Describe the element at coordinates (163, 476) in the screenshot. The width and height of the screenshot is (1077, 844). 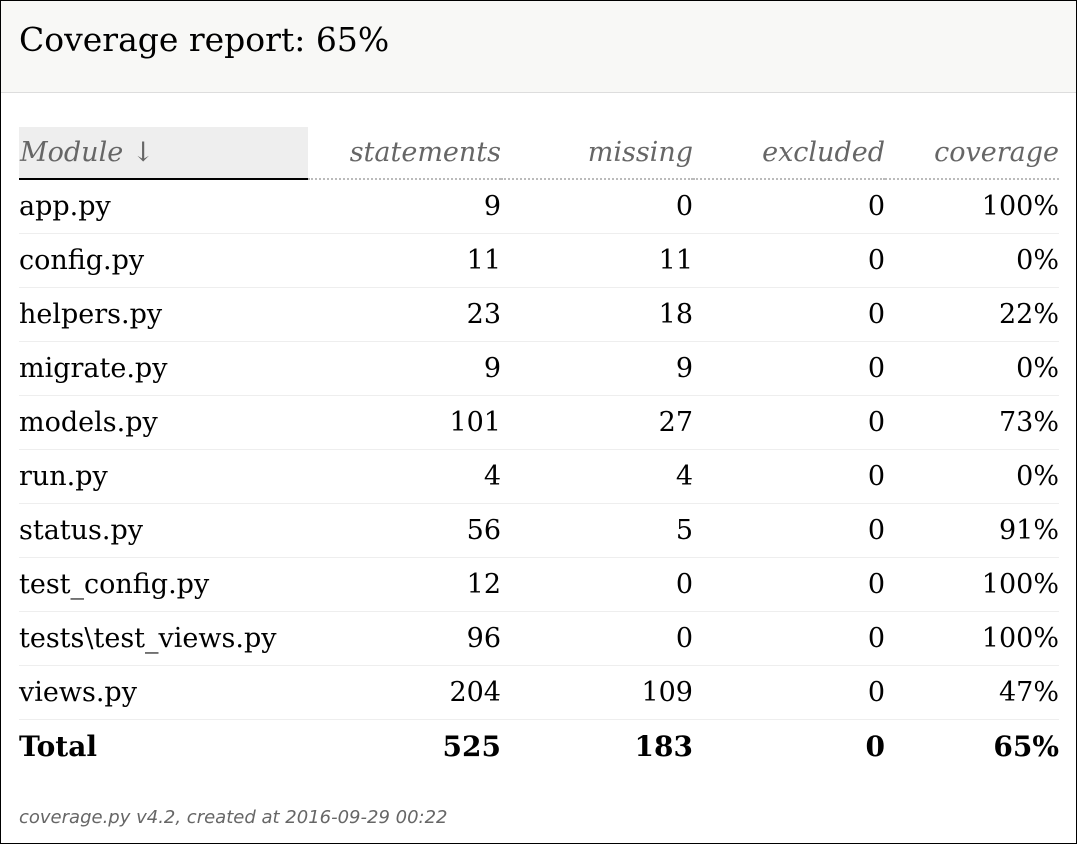
I see `module-link: run.py` at that location.